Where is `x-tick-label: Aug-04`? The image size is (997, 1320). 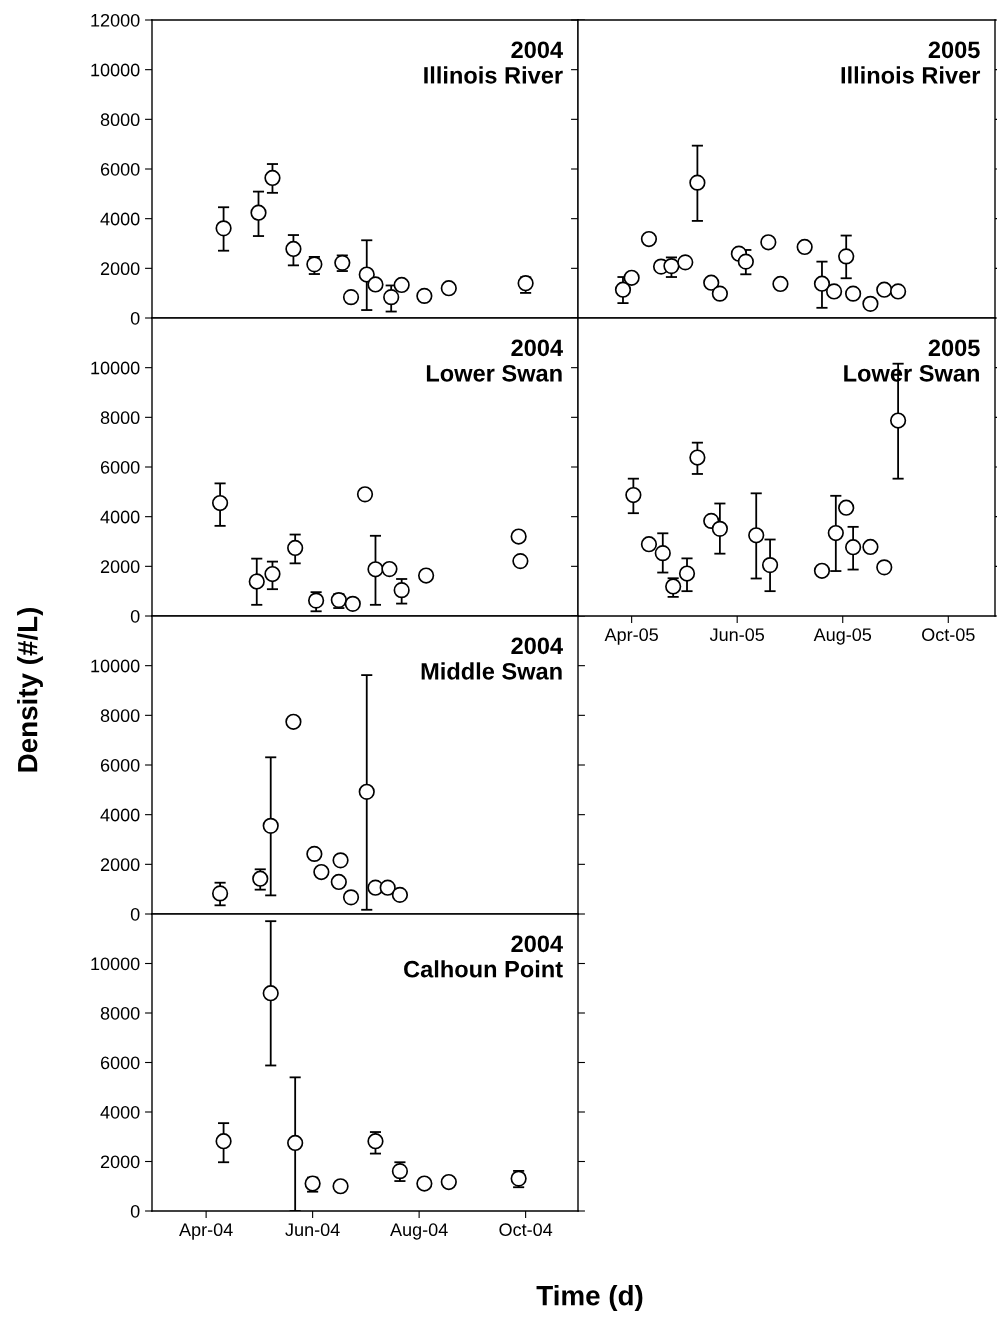 x-tick-label: Aug-04 is located at coordinates (419, 1231).